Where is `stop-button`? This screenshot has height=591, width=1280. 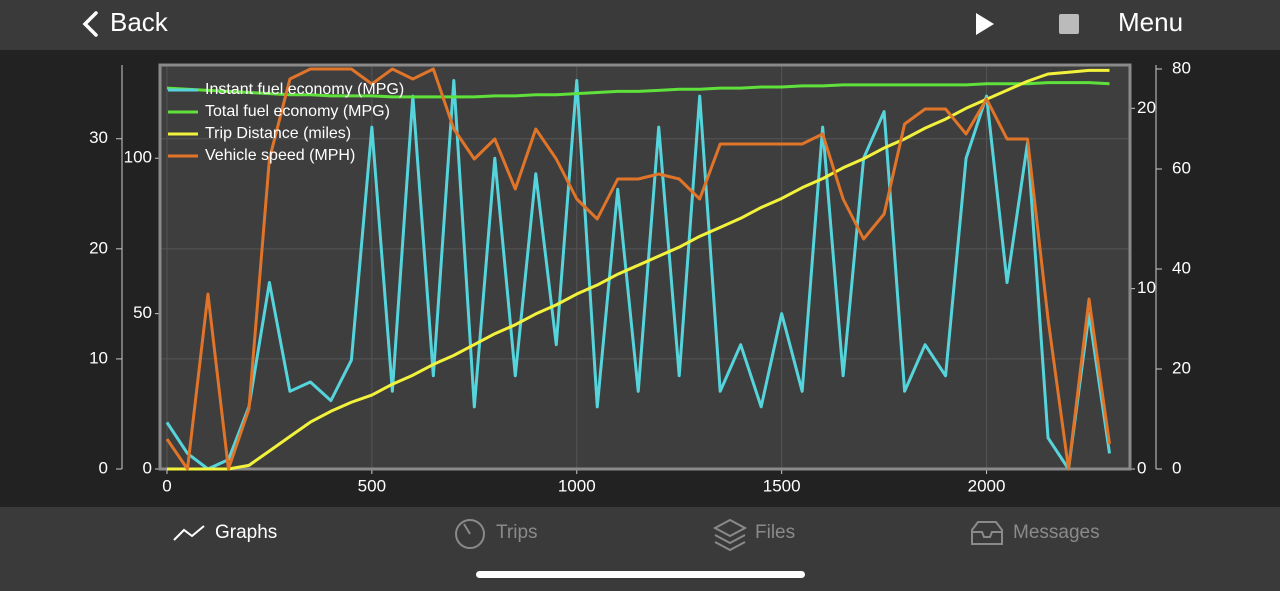 stop-button is located at coordinates (1069, 24).